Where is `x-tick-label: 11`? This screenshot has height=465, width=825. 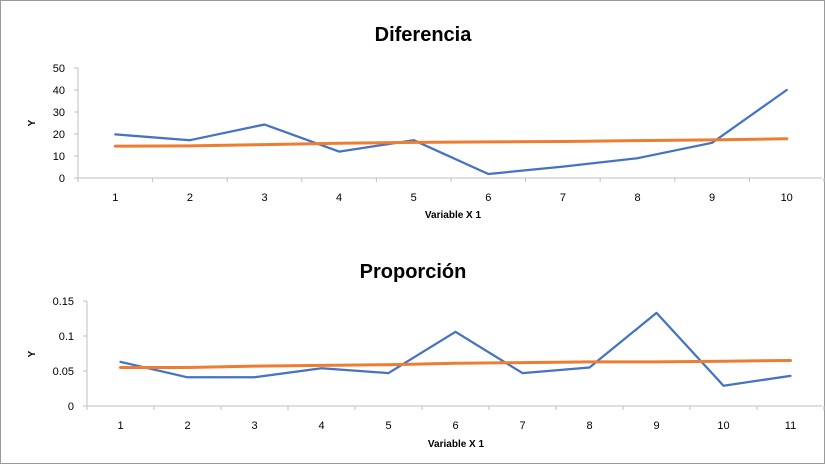 x-tick-label: 11 is located at coordinates (790, 426).